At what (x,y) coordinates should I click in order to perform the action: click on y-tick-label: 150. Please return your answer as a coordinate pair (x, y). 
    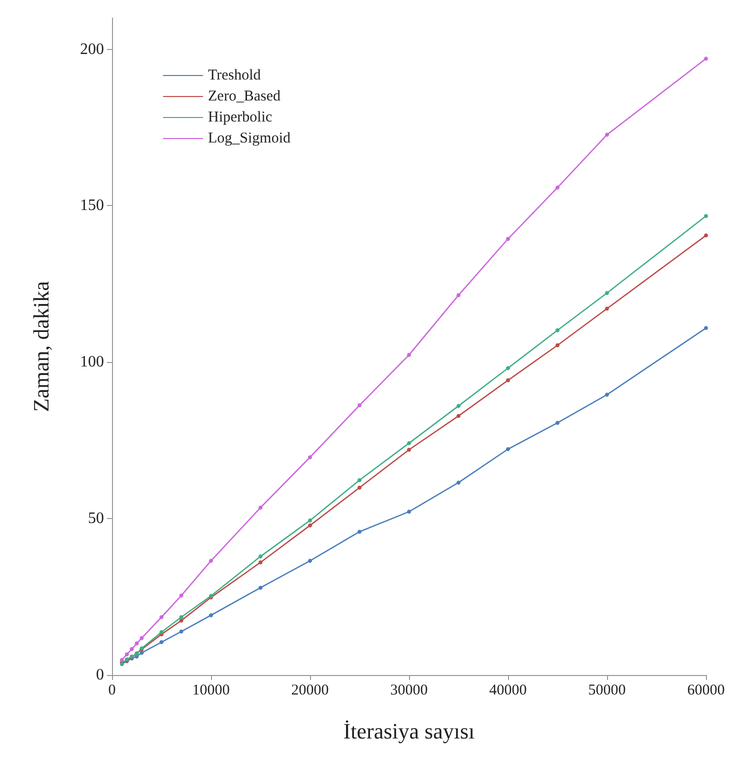
    Looking at the image, I should click on (92, 205).